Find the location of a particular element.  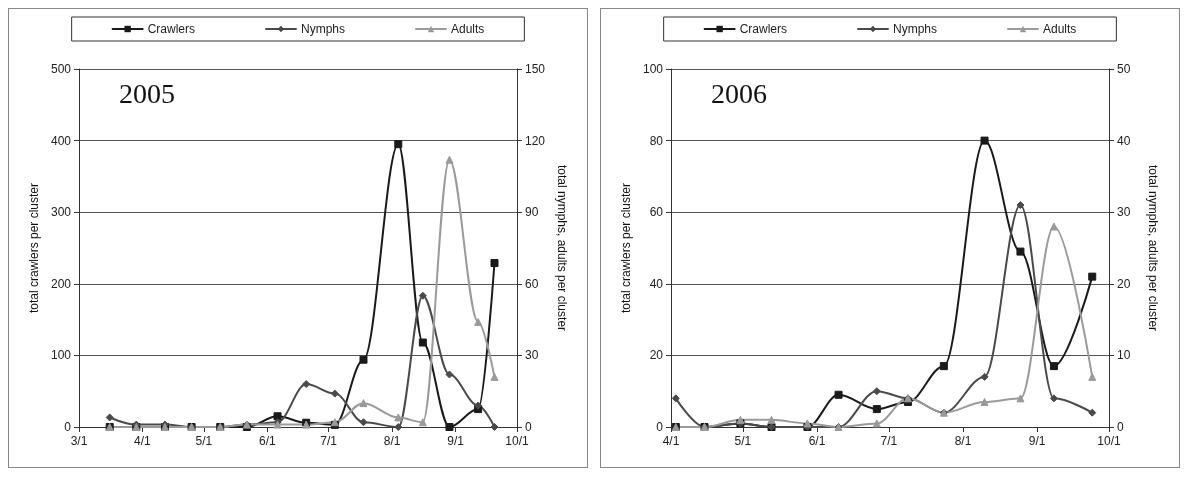

annotation: 2006 is located at coordinates (739, 93).